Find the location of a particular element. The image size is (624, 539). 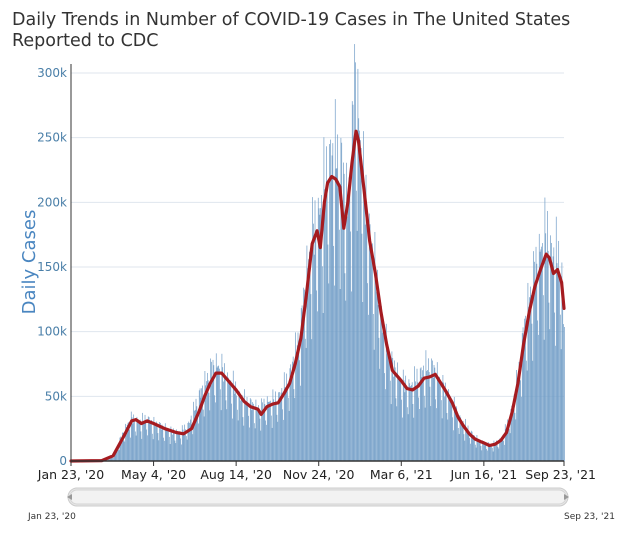

navigator-left-handle-icon is located at coordinates (69, 497).